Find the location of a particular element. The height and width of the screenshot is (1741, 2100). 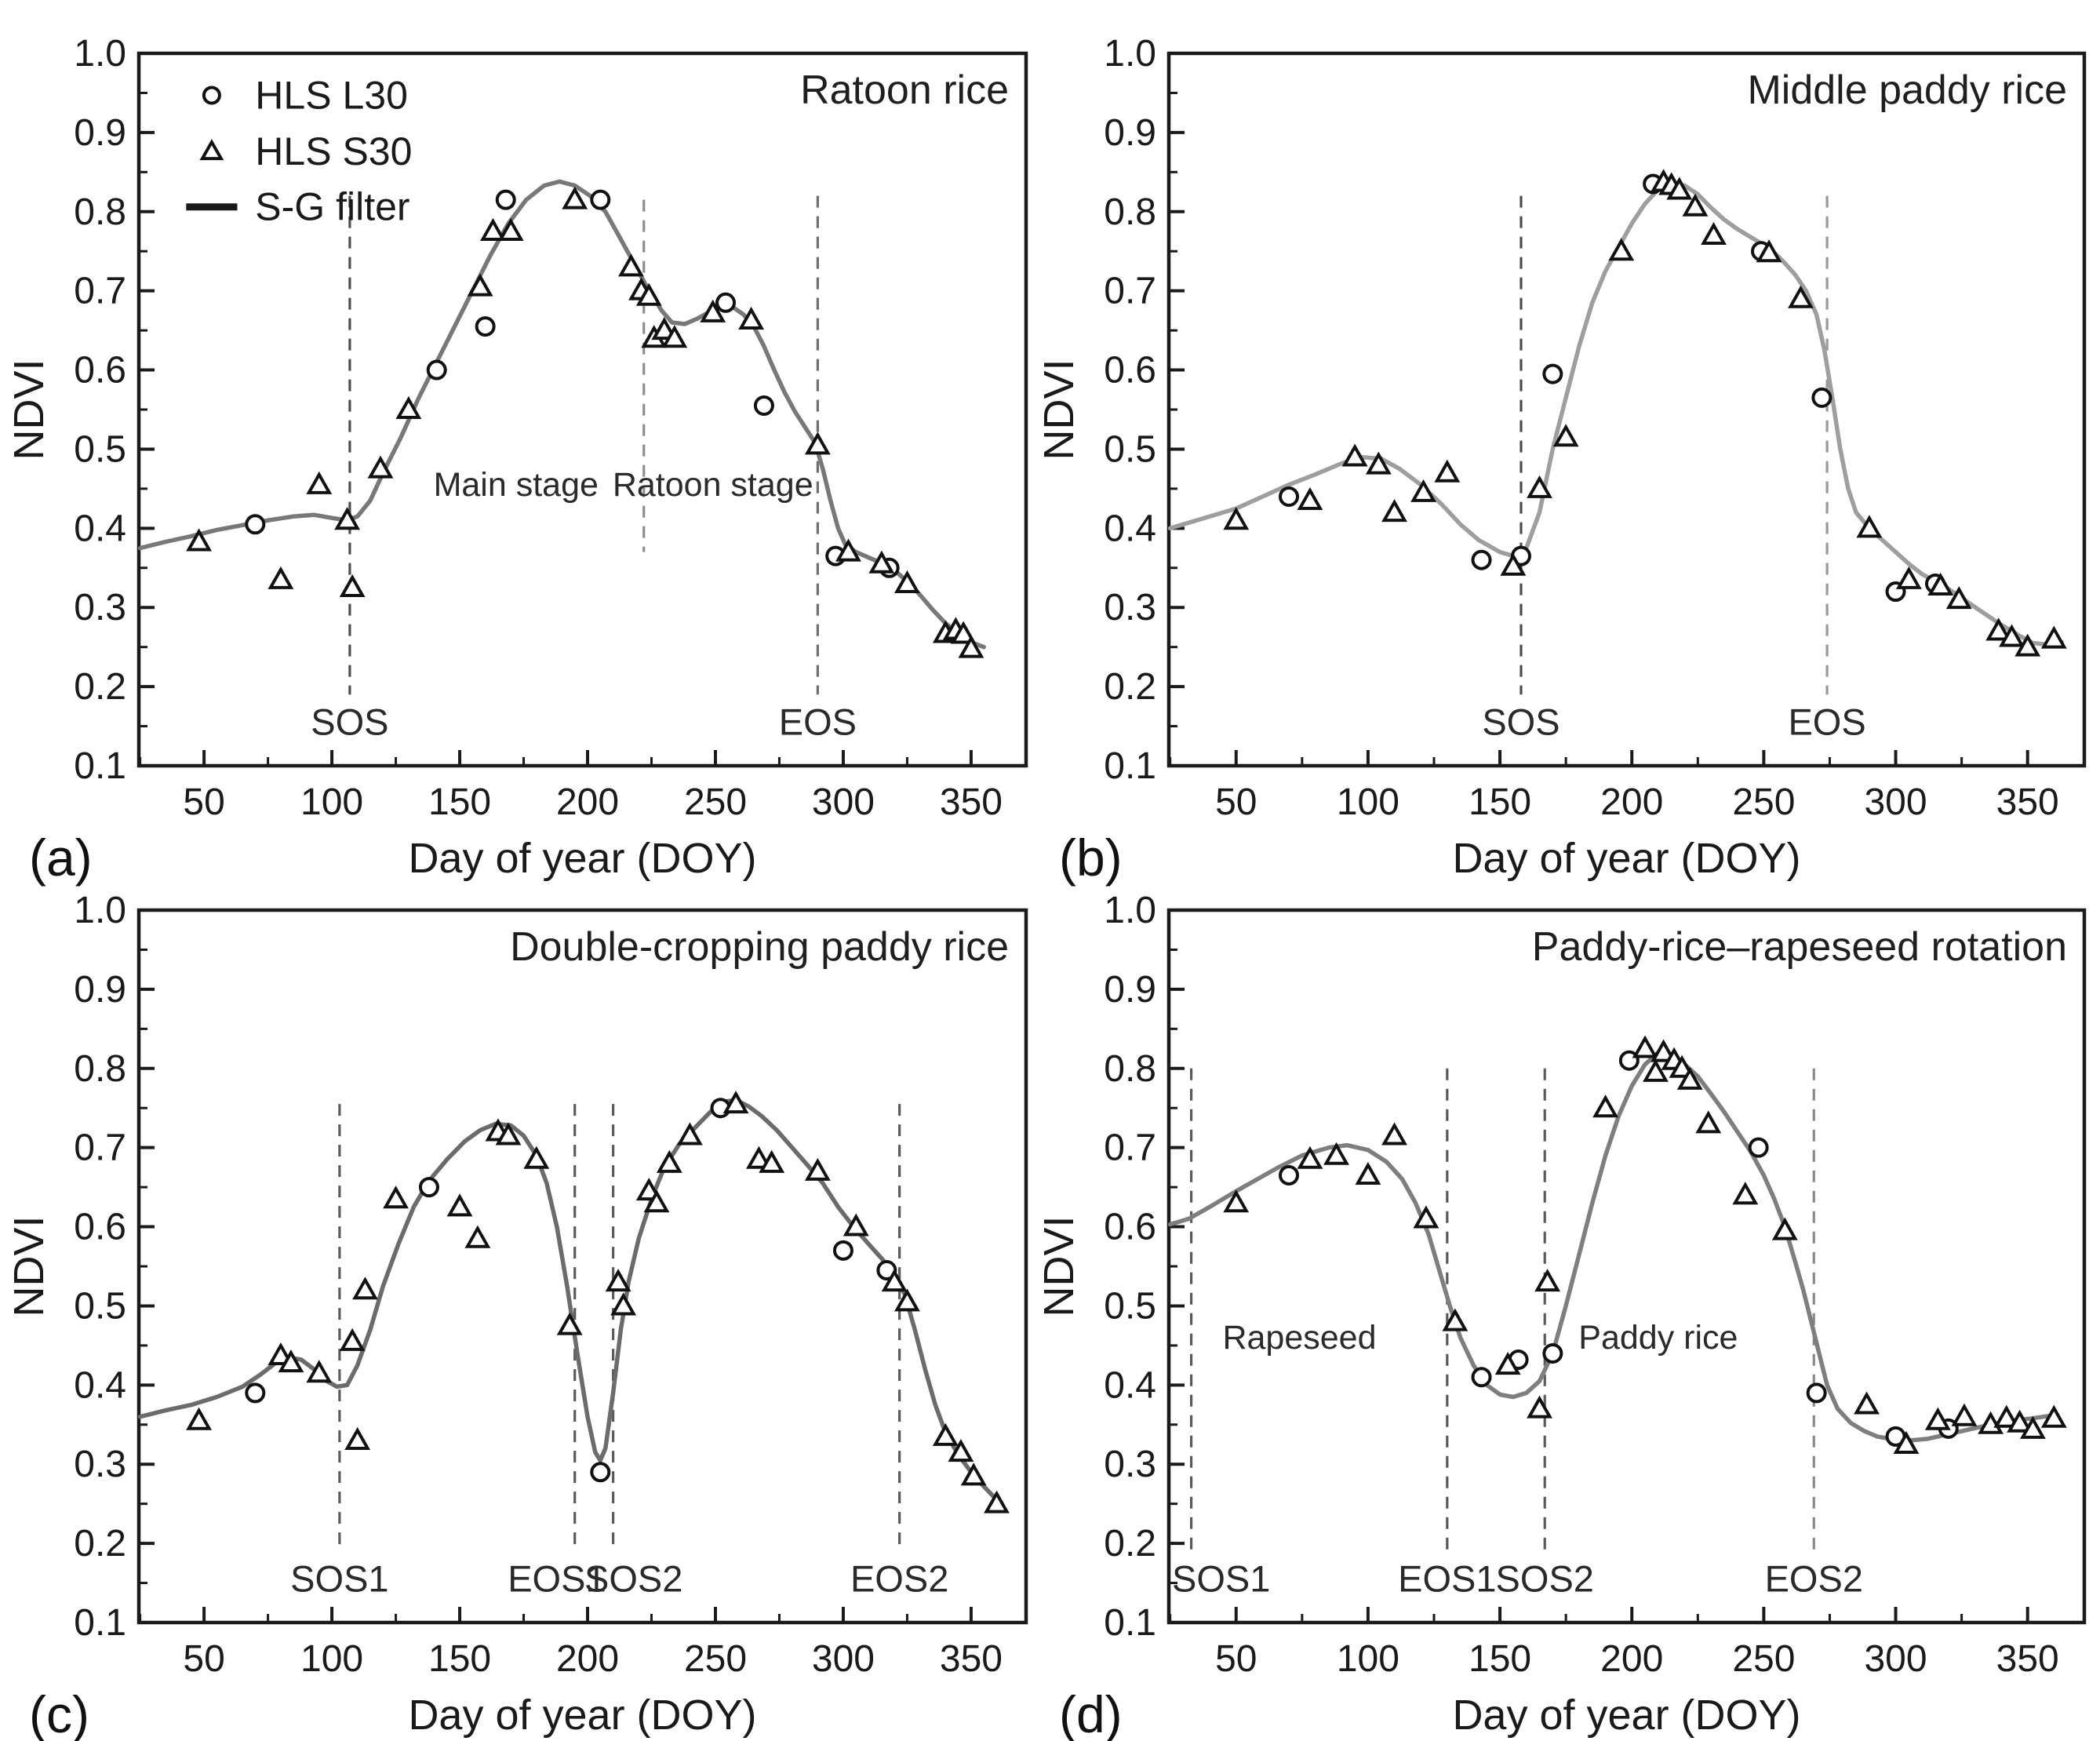

panel-letter: (b) is located at coordinates (1091, 858).